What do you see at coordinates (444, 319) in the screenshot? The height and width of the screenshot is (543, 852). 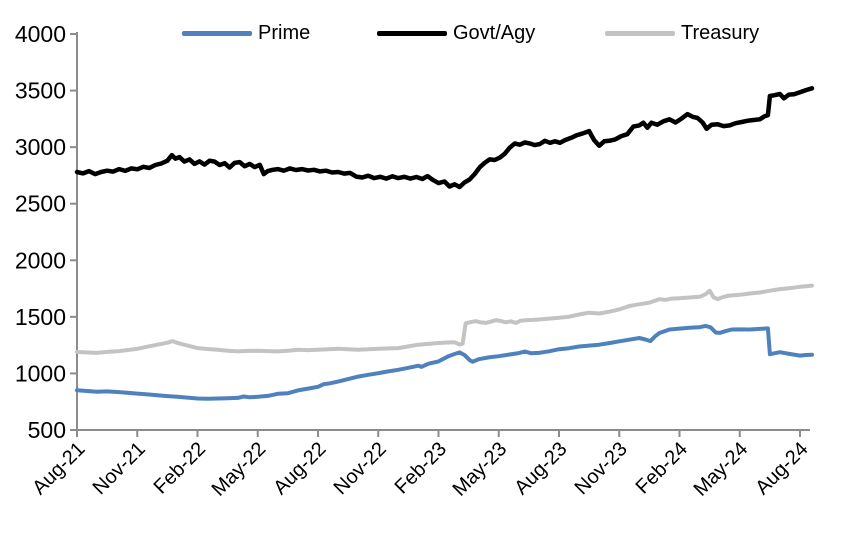 I see `series-line-treasury` at bounding box center [444, 319].